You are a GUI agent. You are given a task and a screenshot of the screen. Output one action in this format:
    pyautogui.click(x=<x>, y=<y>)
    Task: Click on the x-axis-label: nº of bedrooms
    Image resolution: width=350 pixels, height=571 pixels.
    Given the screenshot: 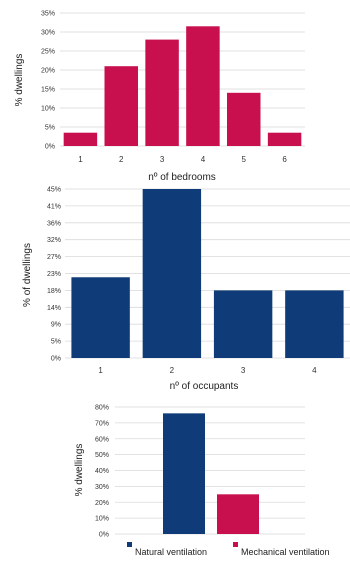 What is the action you would take?
    pyautogui.click(x=182, y=177)
    